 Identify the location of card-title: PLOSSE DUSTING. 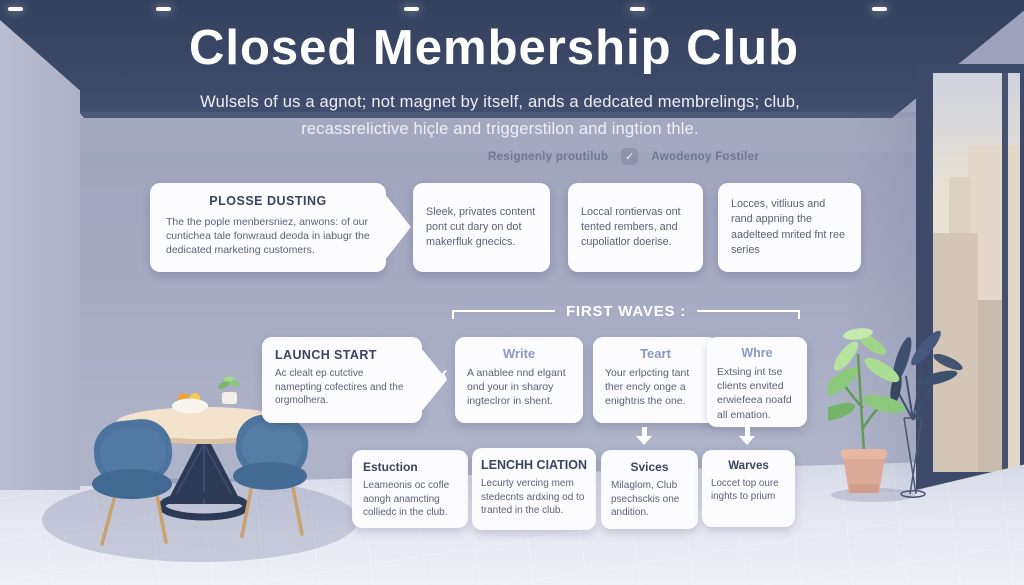
(268, 201).